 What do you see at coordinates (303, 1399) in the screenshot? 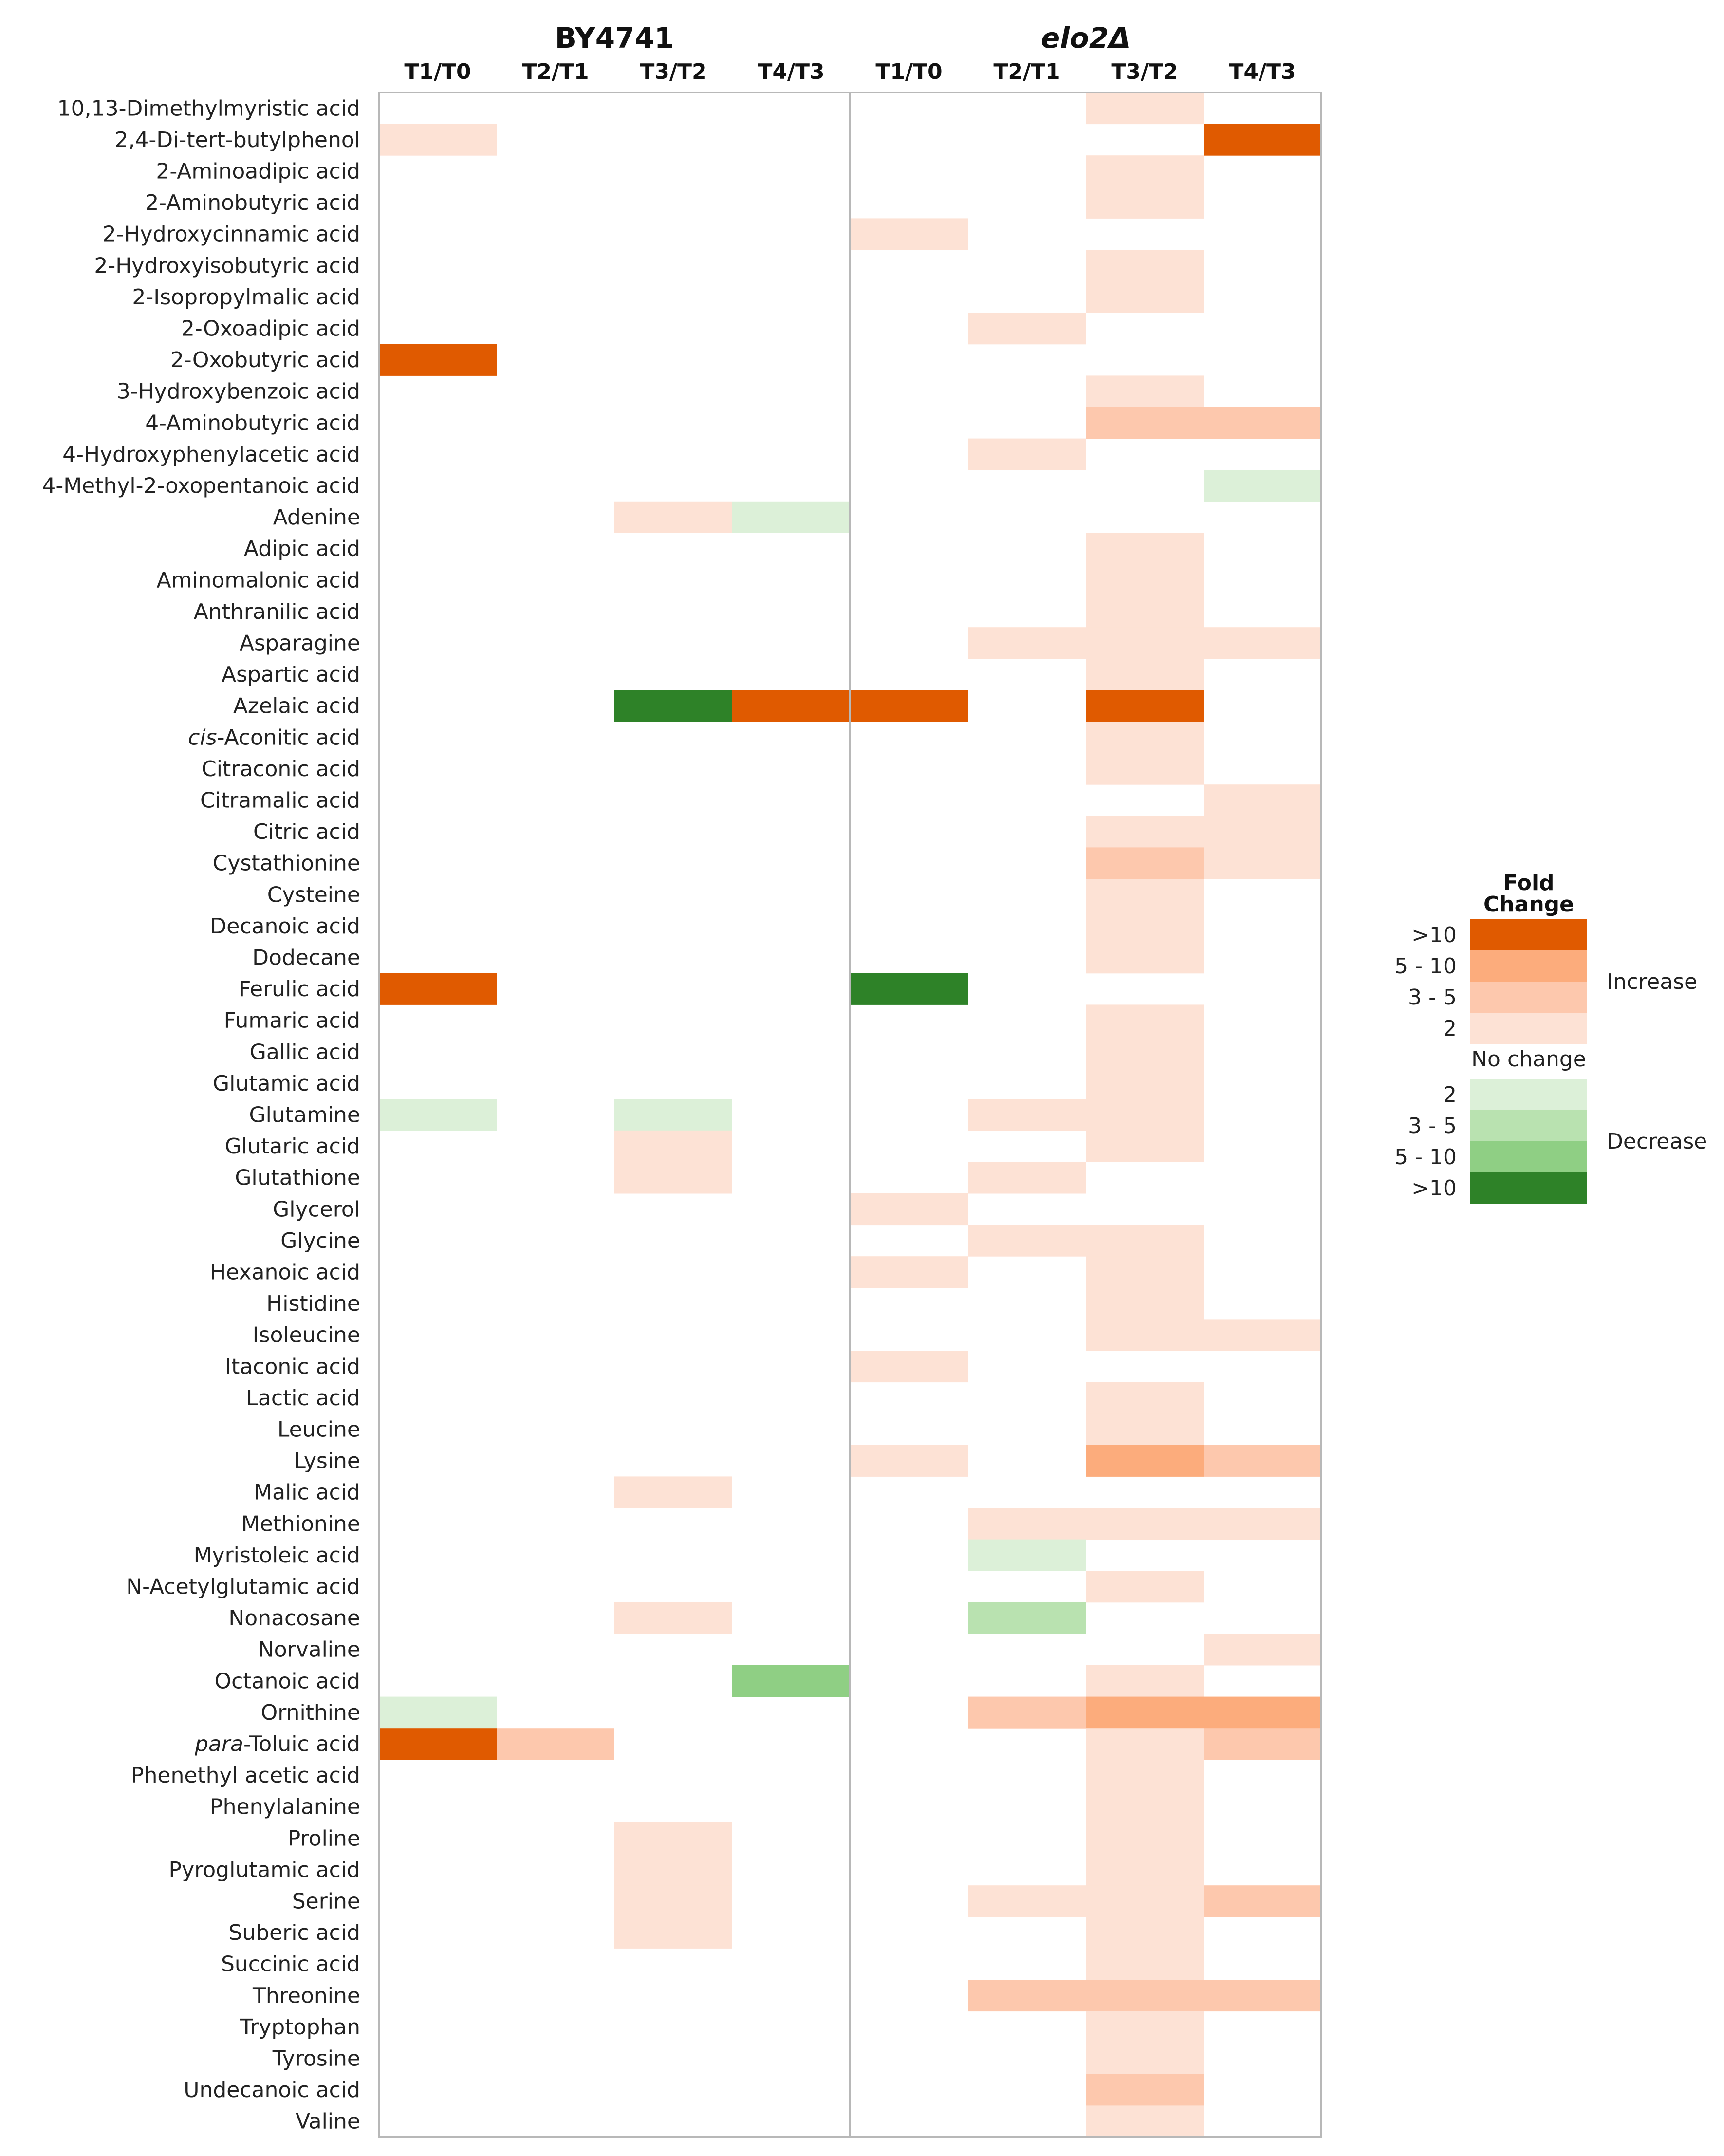
I see `row-label: Lactic acid` at bounding box center [303, 1399].